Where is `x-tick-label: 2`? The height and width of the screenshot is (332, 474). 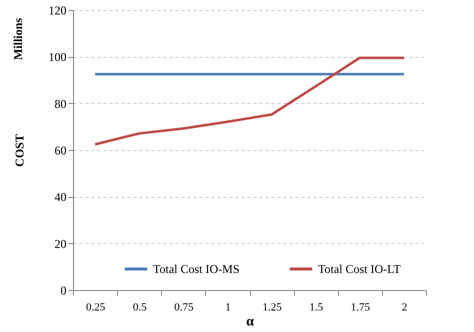 x-tick-label: 2 is located at coordinates (405, 308).